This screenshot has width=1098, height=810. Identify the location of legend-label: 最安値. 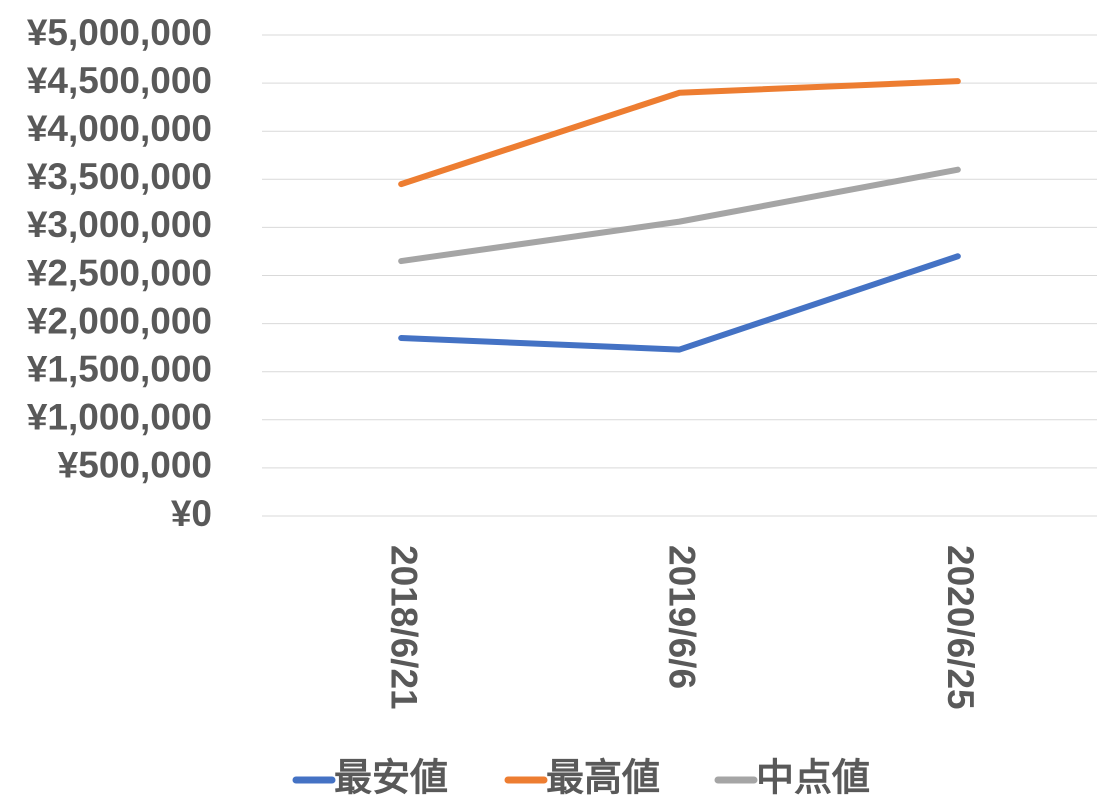
(391, 778).